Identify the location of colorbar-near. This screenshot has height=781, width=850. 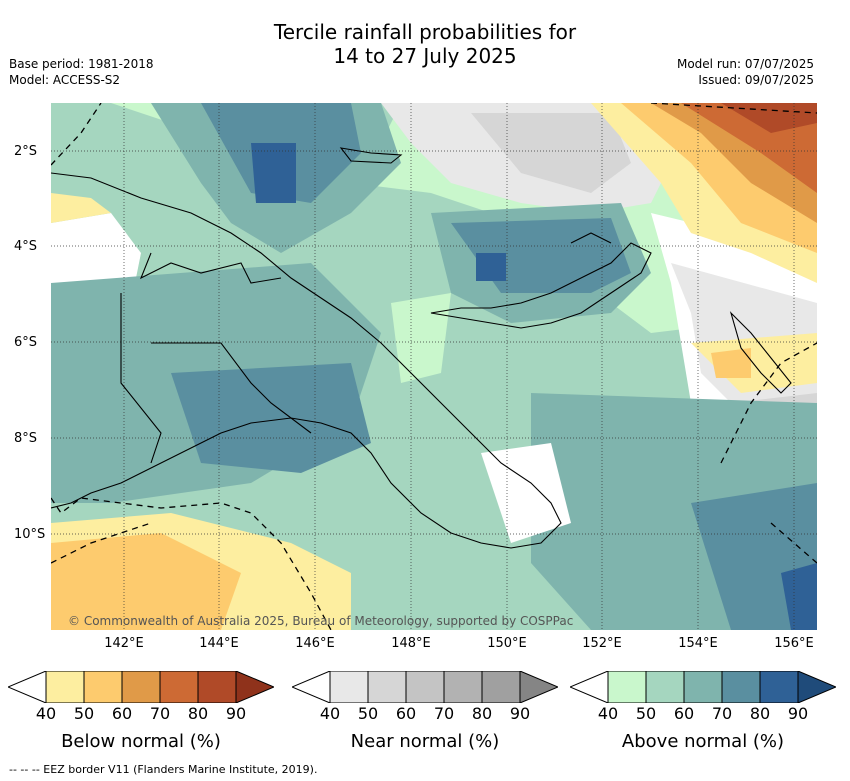
(425, 687).